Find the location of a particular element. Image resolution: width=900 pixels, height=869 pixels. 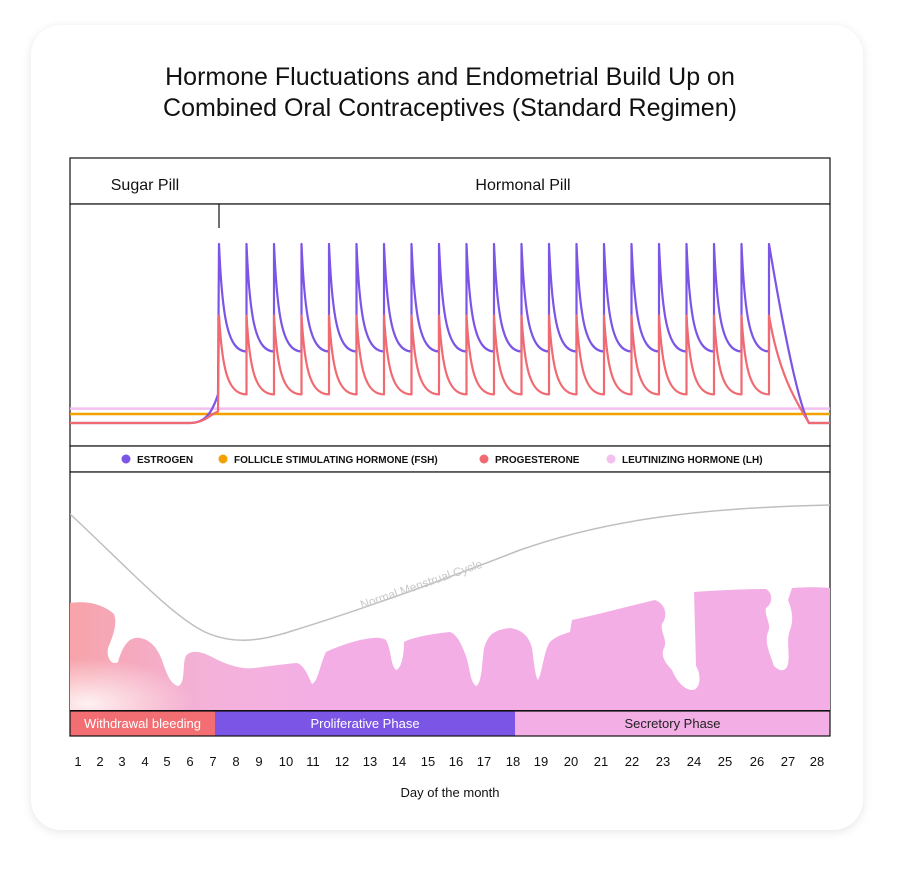

legend-swatch-estrogen is located at coordinates (126, 459).